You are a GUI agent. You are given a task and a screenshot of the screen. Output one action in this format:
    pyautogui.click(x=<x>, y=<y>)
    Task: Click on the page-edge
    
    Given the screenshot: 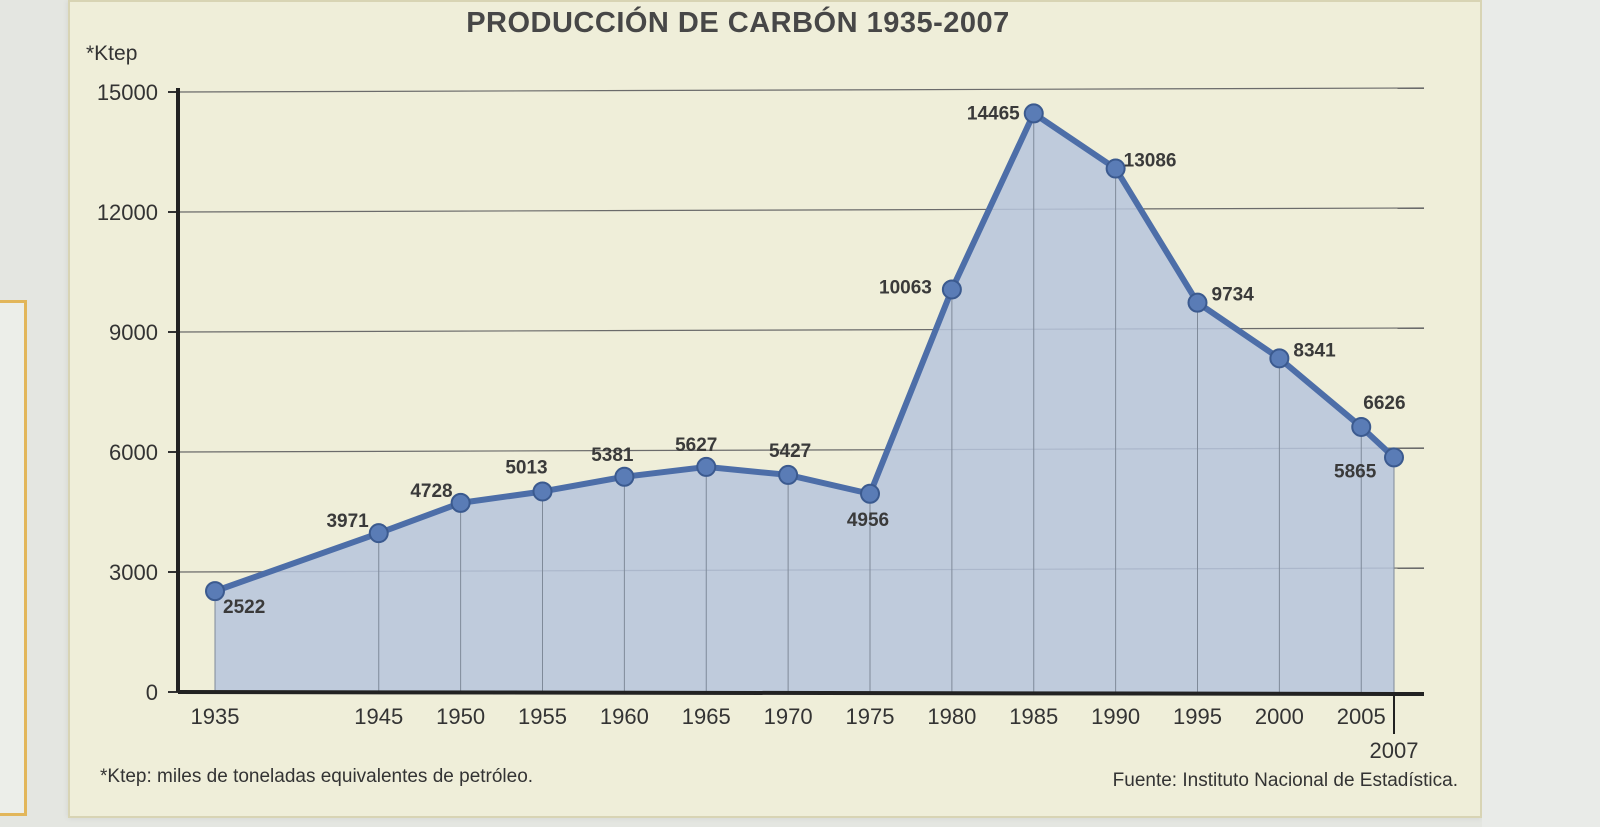 What is the action you would take?
    pyautogui.click(x=13, y=558)
    